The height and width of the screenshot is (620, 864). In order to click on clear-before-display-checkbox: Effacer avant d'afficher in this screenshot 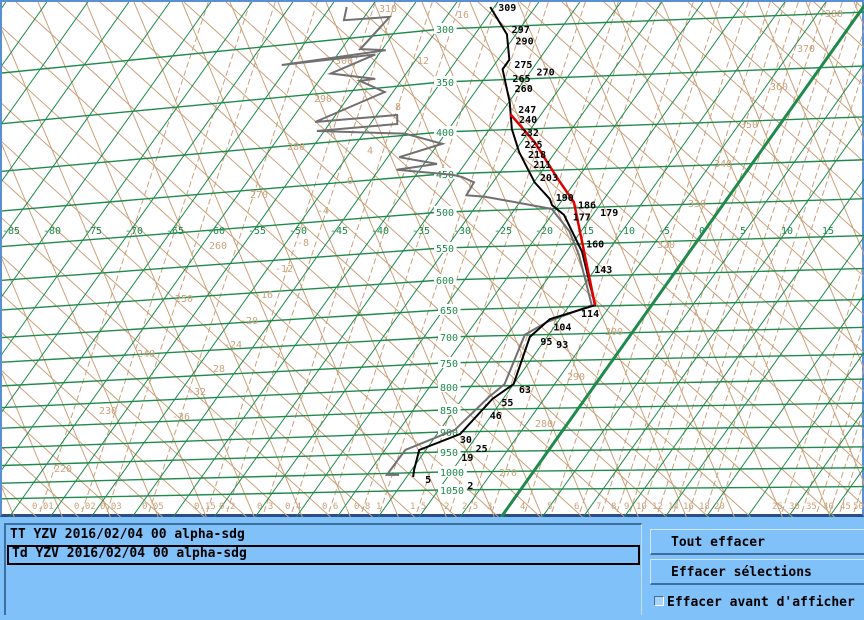, I will do `click(754, 602)`.